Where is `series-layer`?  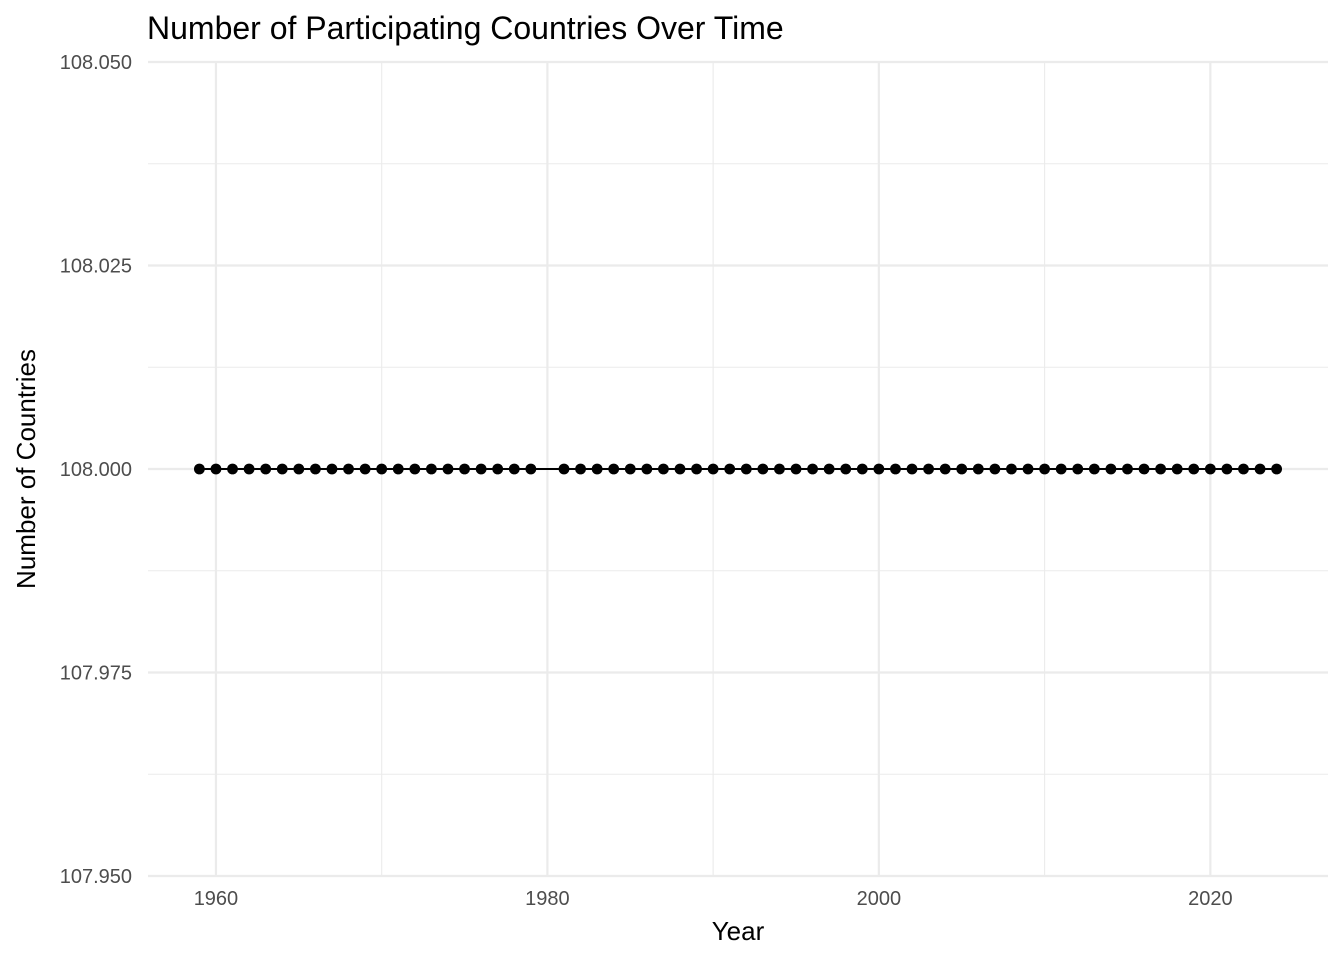 series-layer is located at coordinates (738, 469).